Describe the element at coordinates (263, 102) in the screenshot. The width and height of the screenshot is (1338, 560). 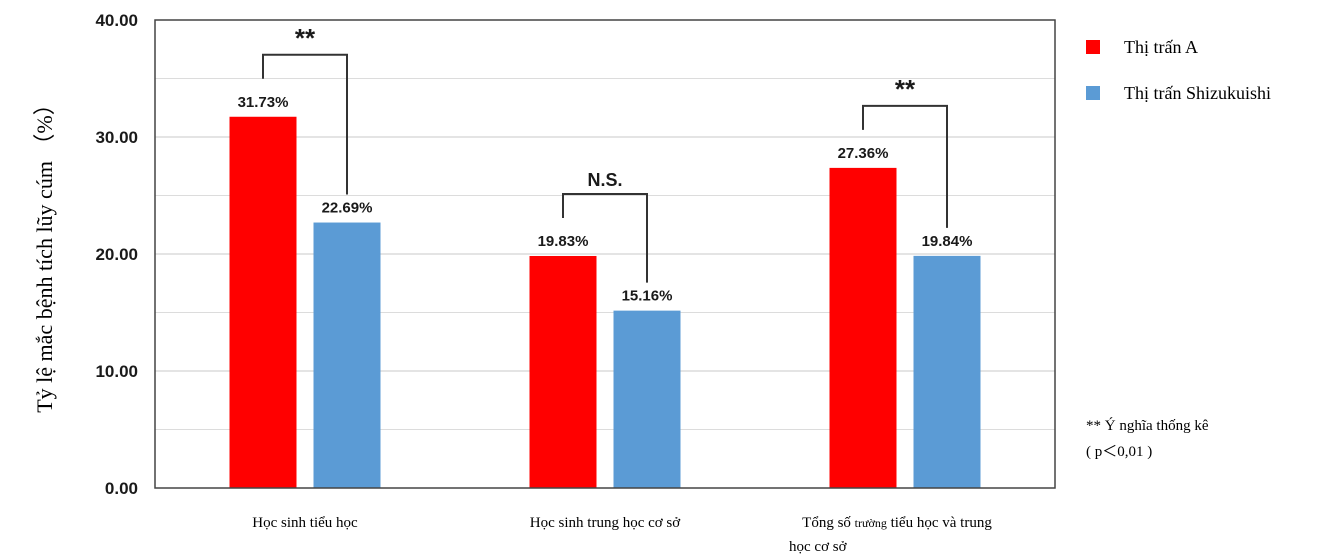
I see `data-label: 31.73%` at that location.